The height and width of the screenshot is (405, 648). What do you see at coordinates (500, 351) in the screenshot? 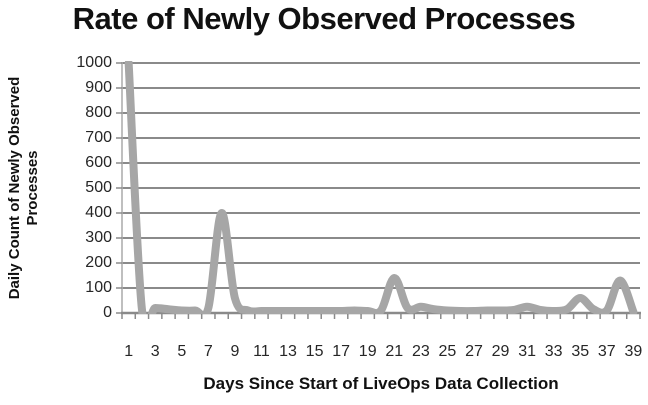
I see `x-tick-label-29: 29` at bounding box center [500, 351].